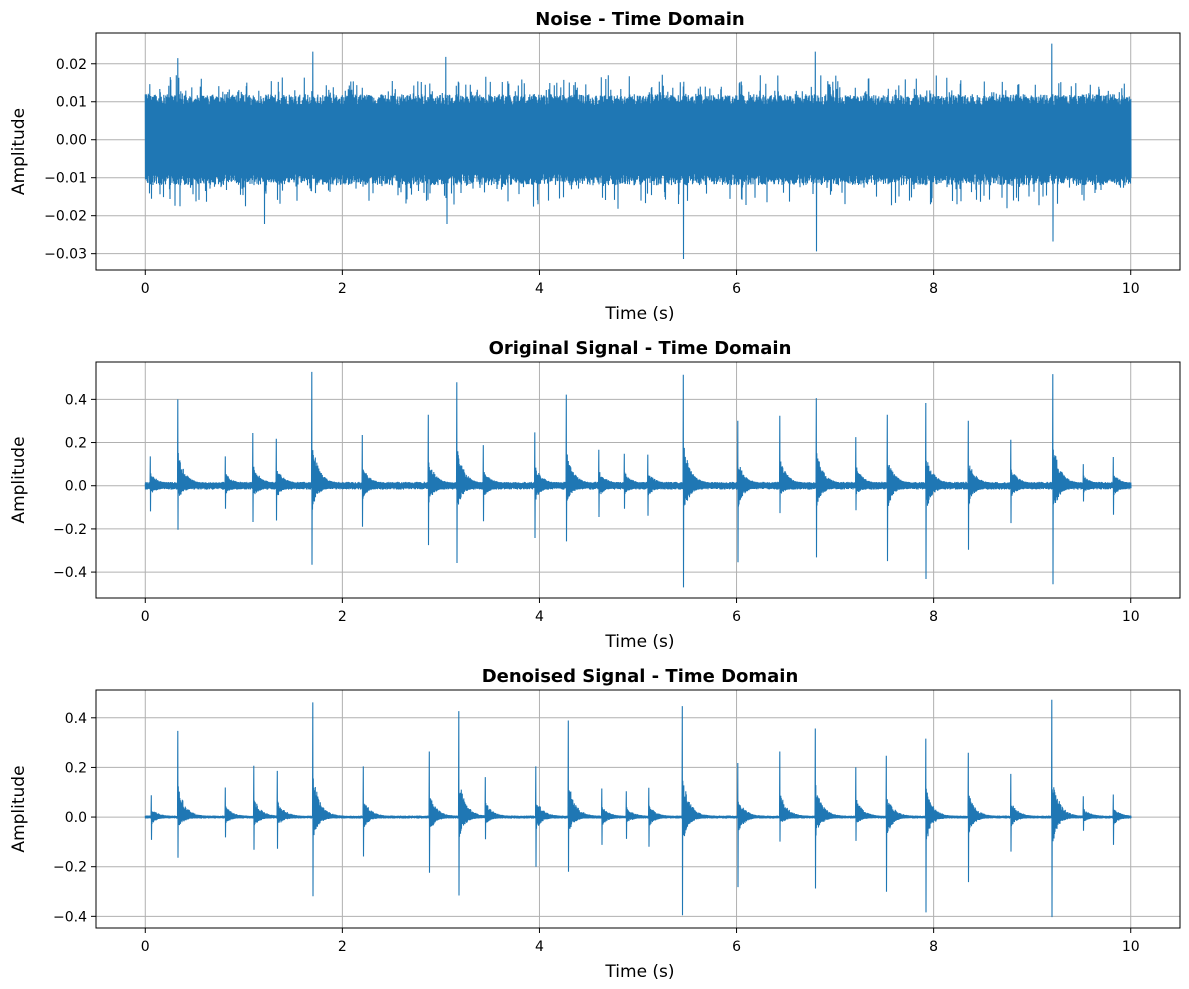 This screenshot has height=989, width=1189. Describe the element at coordinates (71, 65) in the screenshot. I see `y-tick-label: 0.02` at that location.